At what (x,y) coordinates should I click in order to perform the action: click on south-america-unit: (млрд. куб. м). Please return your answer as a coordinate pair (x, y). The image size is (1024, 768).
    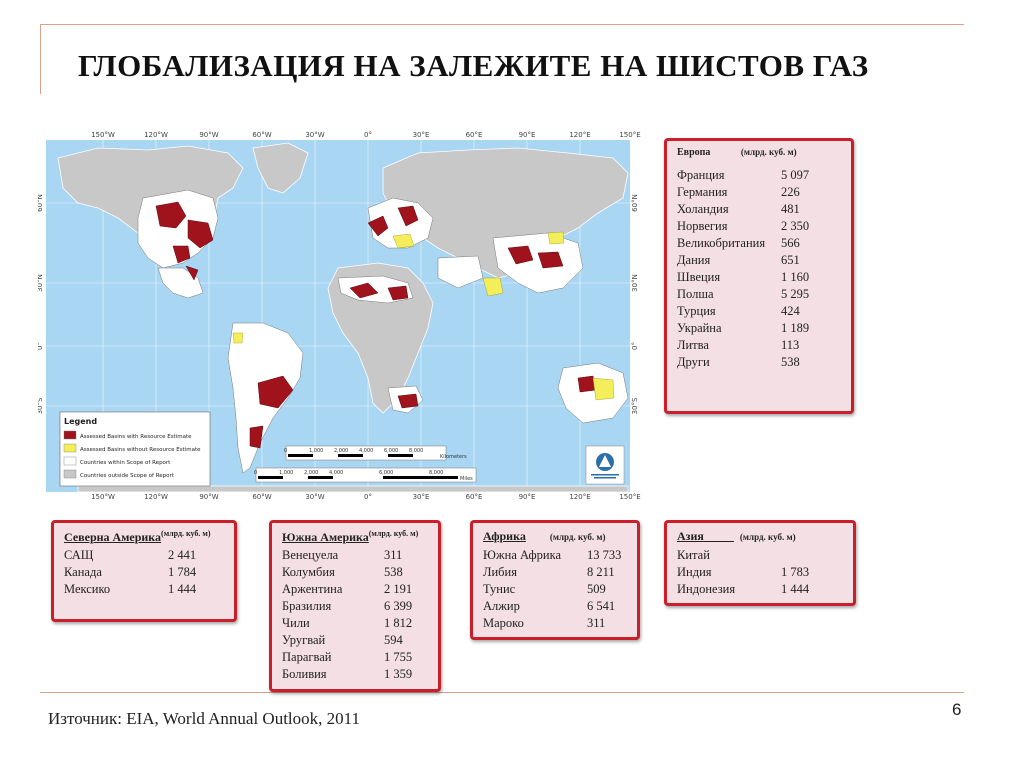
    Looking at the image, I should click on (393, 533).